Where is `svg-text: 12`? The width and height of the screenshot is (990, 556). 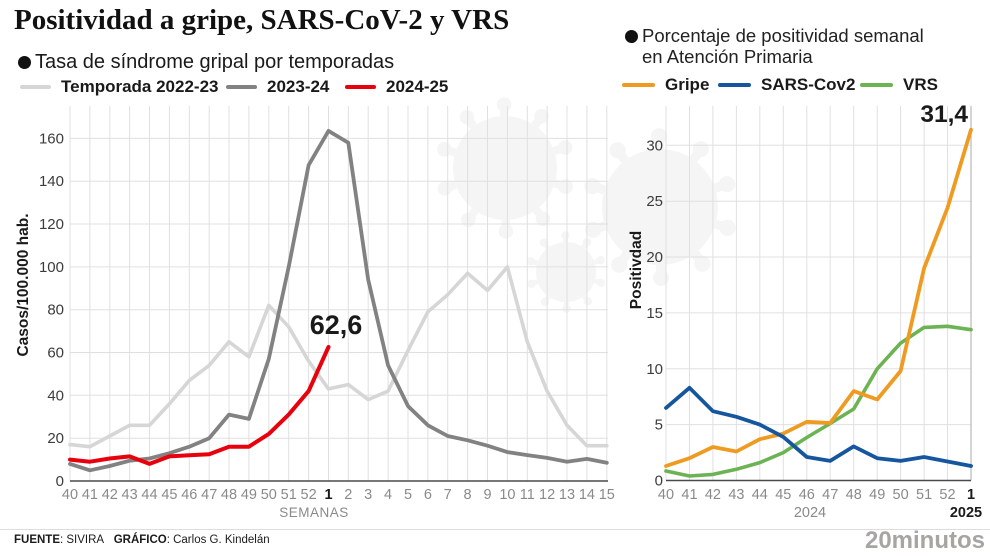 svg-text: 12 is located at coordinates (547, 495).